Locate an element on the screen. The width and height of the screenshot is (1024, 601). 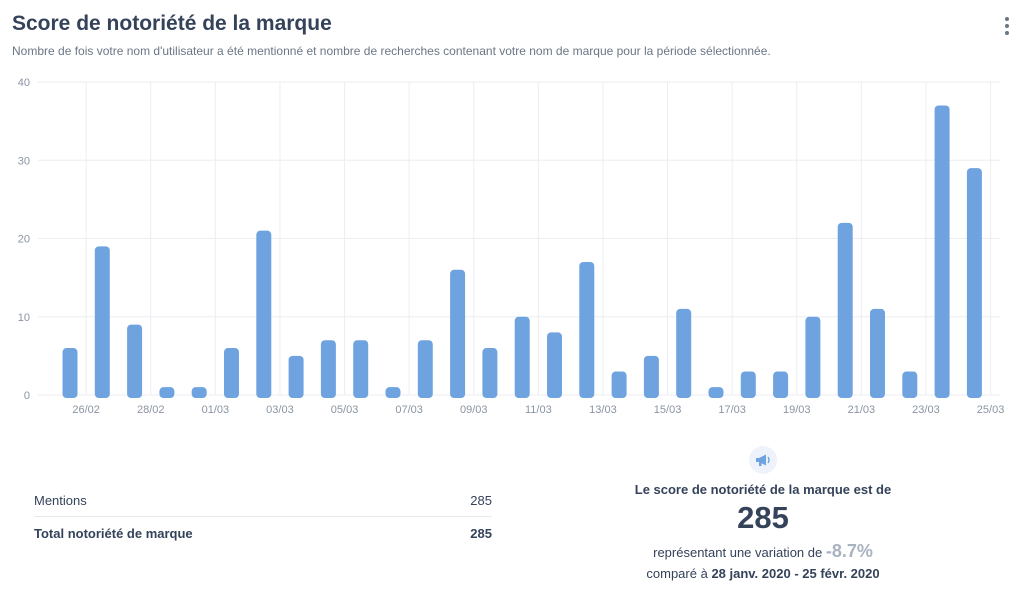
bar-25/03 is located at coordinates (974, 283).